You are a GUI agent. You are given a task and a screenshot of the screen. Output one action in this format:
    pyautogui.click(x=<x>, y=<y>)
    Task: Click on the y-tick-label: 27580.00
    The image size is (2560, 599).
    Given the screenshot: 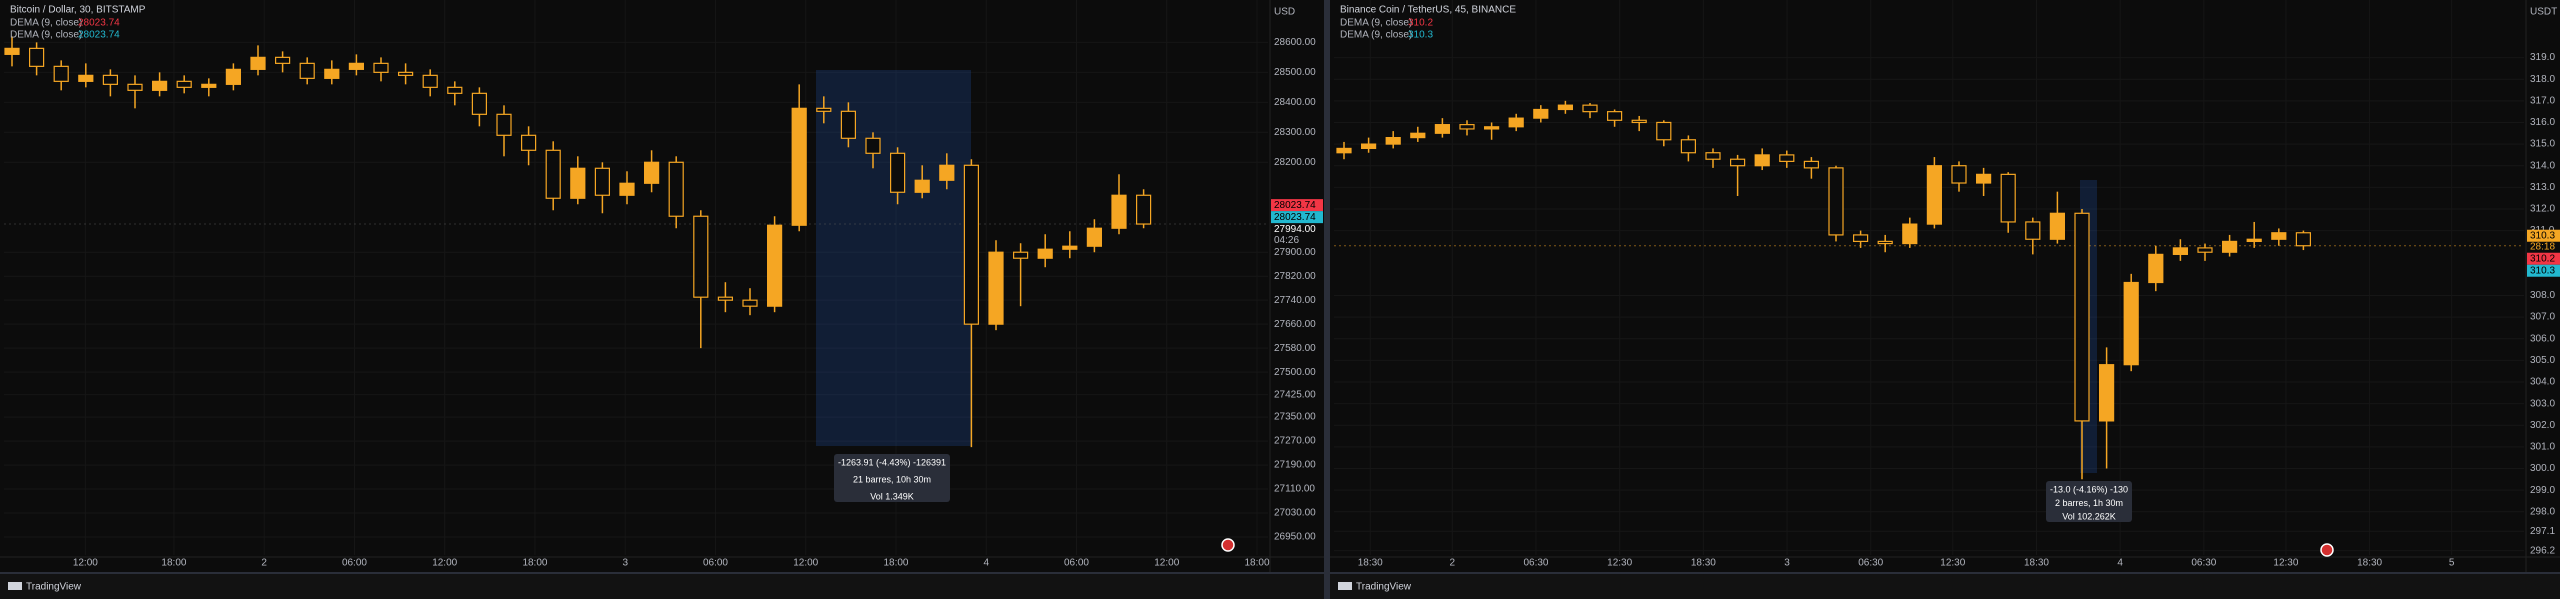 What is the action you would take?
    pyautogui.click(x=1295, y=348)
    